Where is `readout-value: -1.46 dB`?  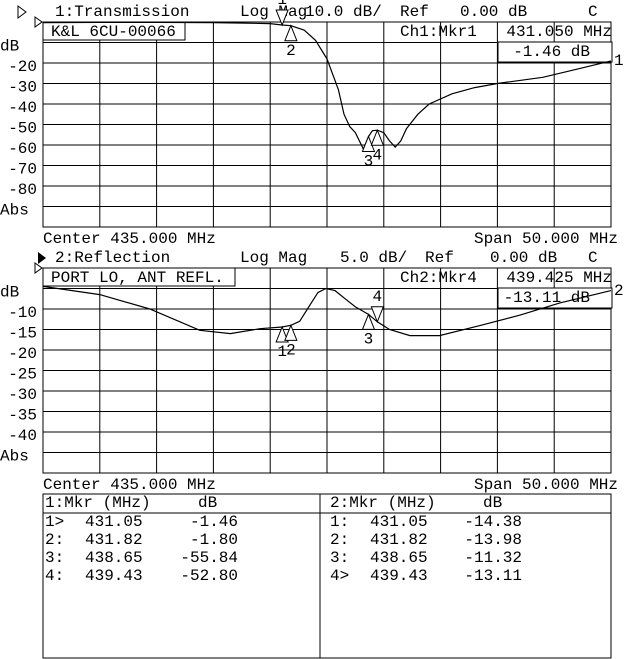
readout-value: -1.46 dB is located at coordinates (551, 52).